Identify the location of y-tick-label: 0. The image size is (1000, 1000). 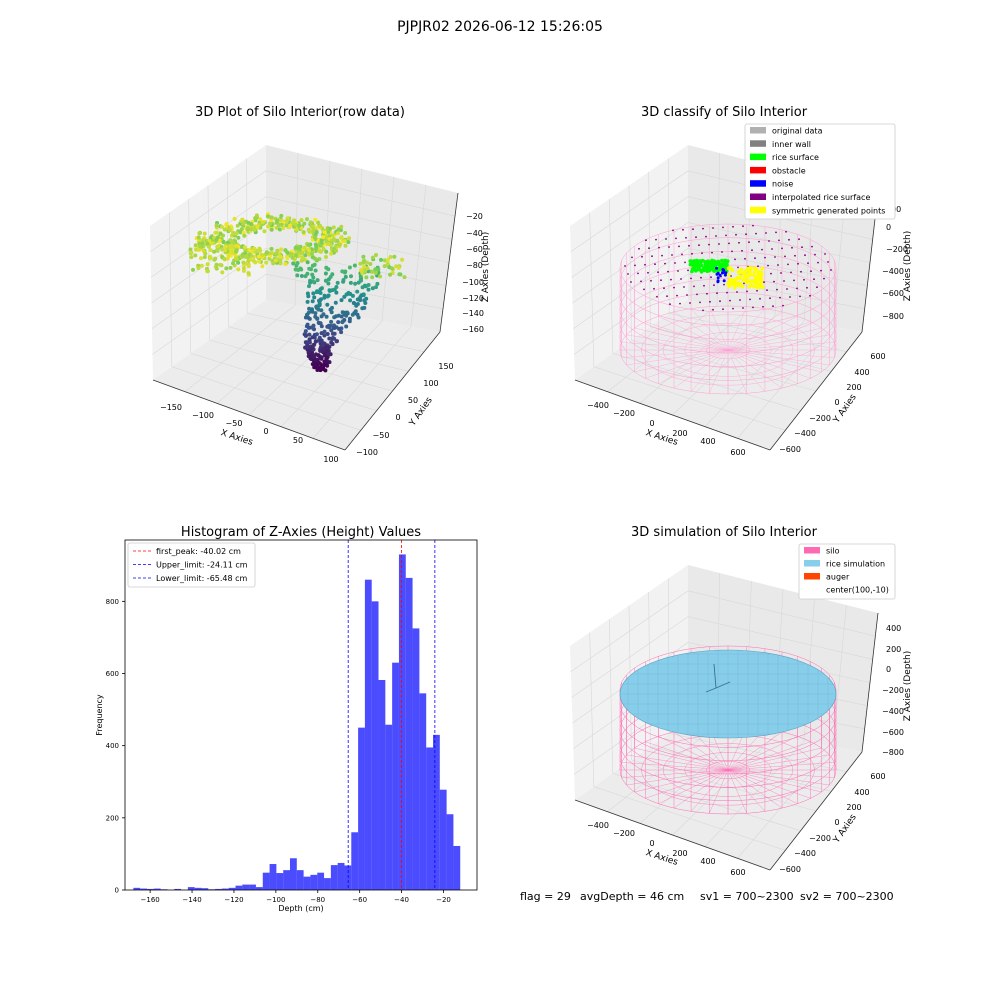
(397, 417).